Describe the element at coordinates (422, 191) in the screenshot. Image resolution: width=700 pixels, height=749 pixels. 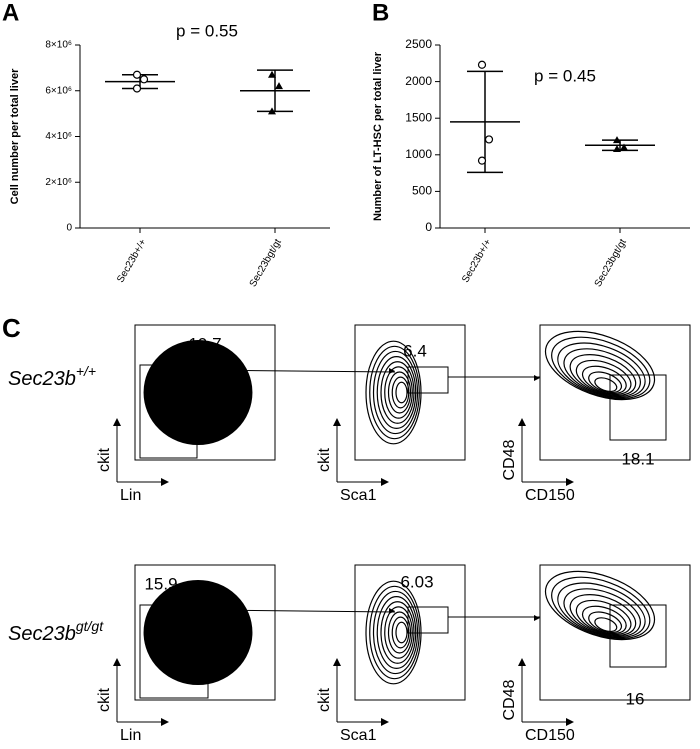
I see `y-tick-label: 500` at that location.